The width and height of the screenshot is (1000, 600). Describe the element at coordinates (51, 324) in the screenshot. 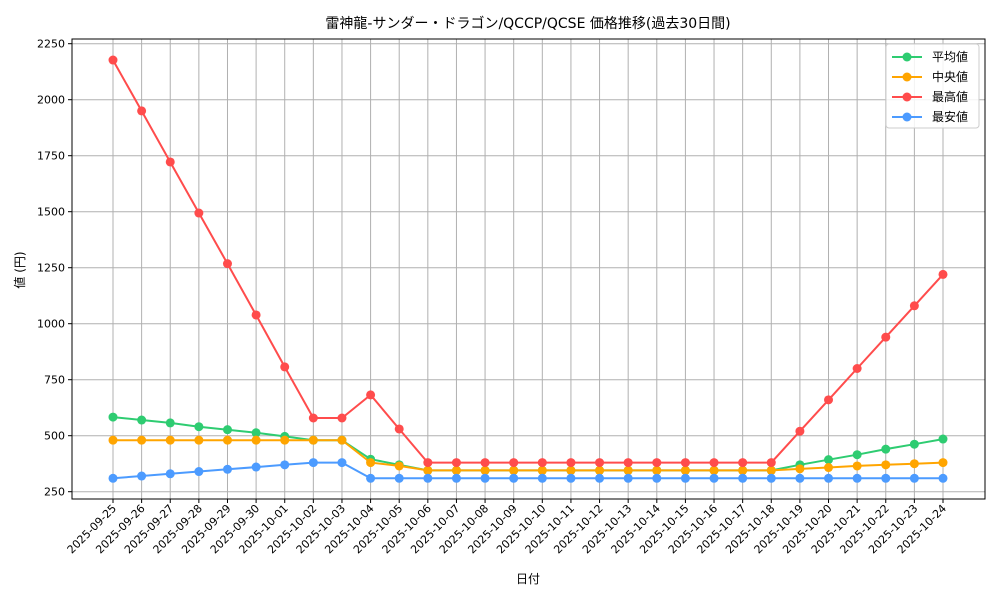

I see `y-tick-label: 1000` at that location.